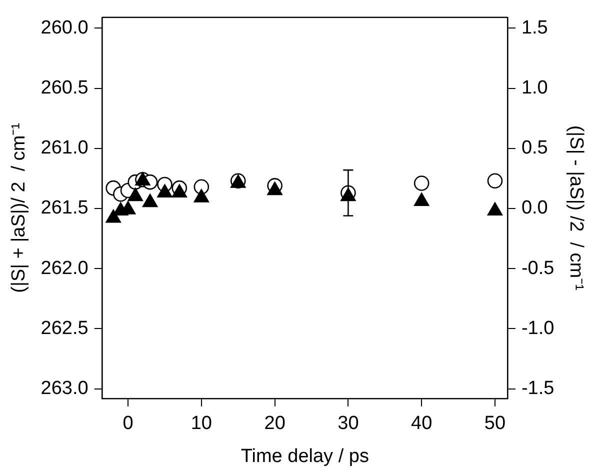 This screenshot has width=595, height=472. What do you see at coordinates (64, 328) in the screenshot?
I see `y-tick-label: 262.5` at bounding box center [64, 328].